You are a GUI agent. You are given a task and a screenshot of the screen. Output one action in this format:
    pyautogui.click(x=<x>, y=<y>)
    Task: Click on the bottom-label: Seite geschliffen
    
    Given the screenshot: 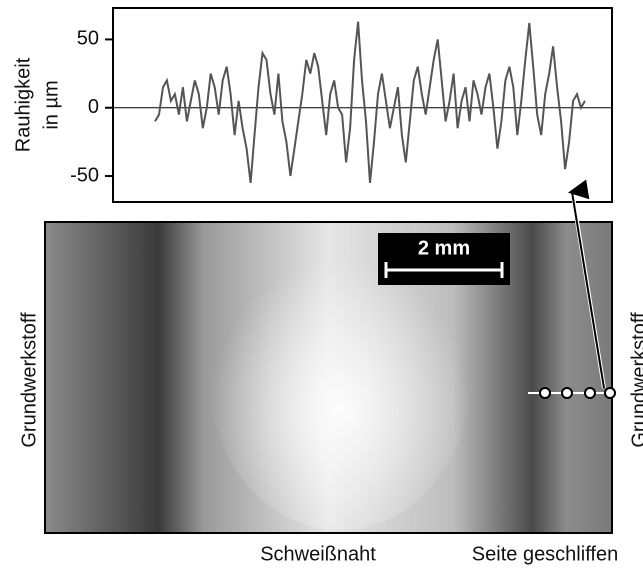 What is the action you would take?
    pyautogui.click(x=545, y=554)
    